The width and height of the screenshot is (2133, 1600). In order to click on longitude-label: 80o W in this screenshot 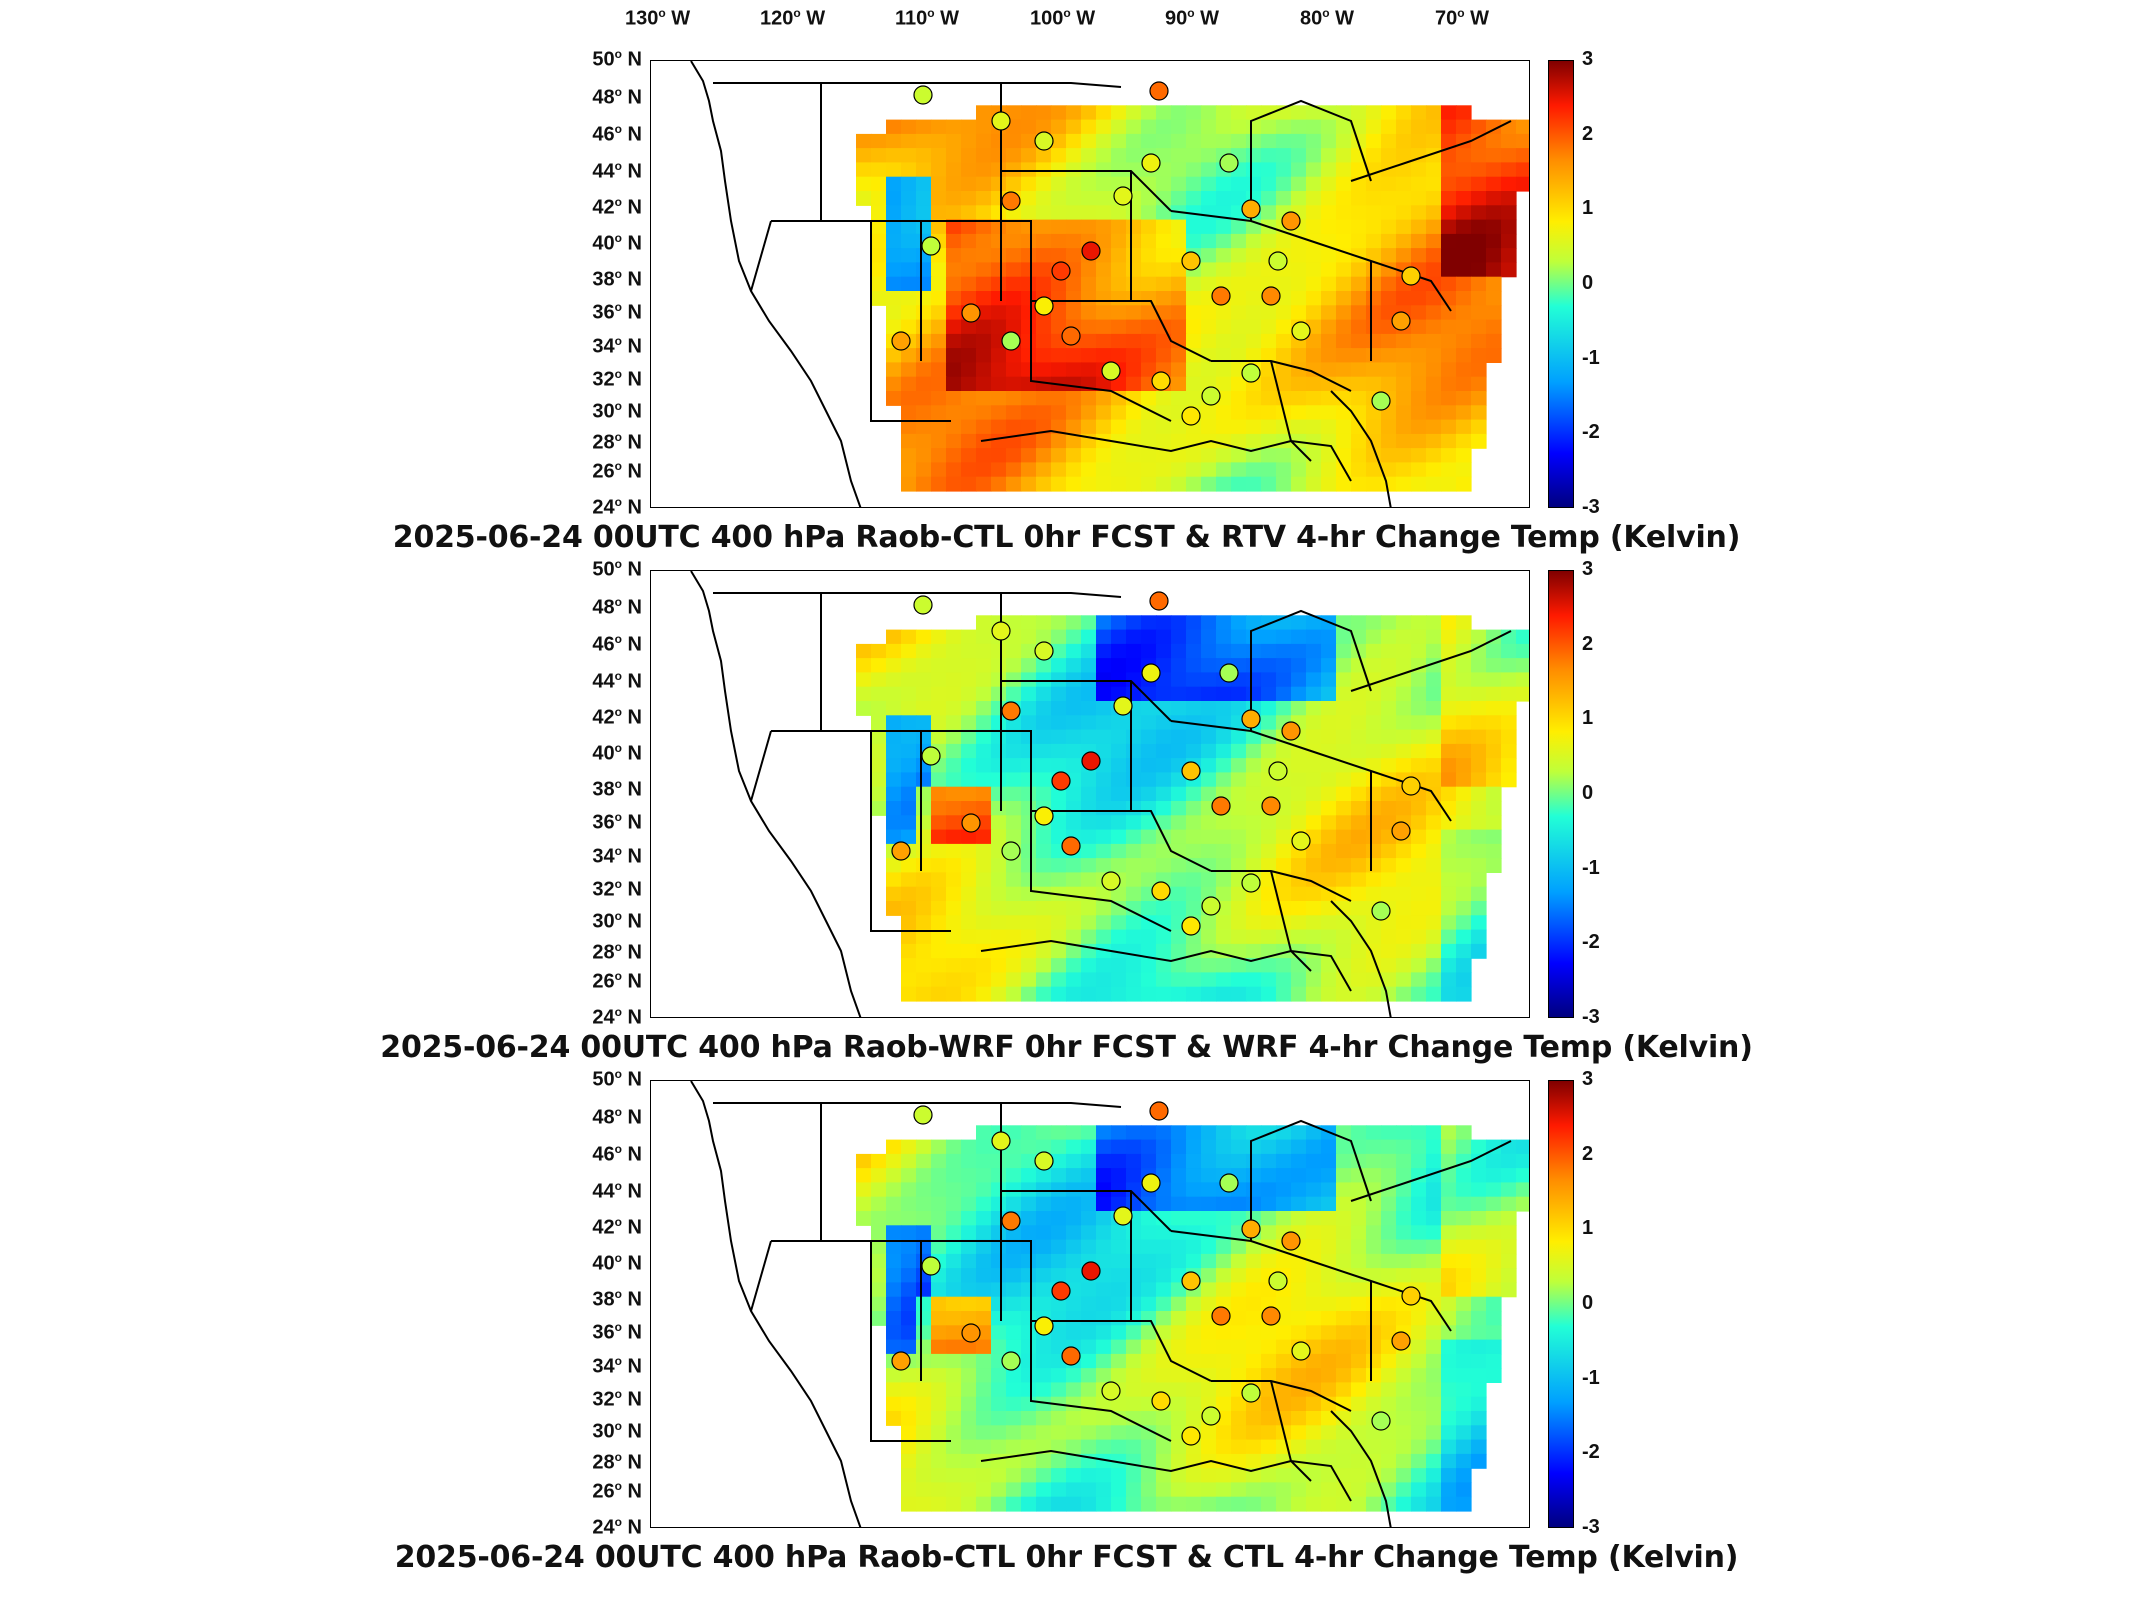, I will do `click(1327, 18)`.